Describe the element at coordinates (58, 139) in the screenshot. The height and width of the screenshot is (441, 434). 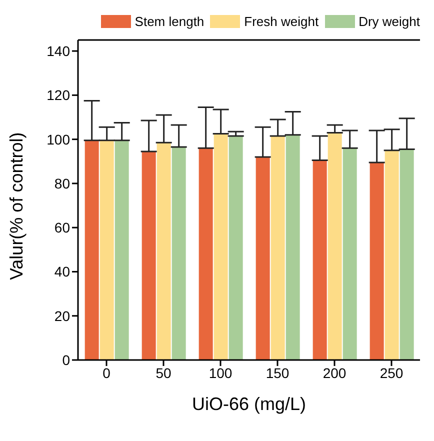
I see `y-tick-label: 100` at that location.